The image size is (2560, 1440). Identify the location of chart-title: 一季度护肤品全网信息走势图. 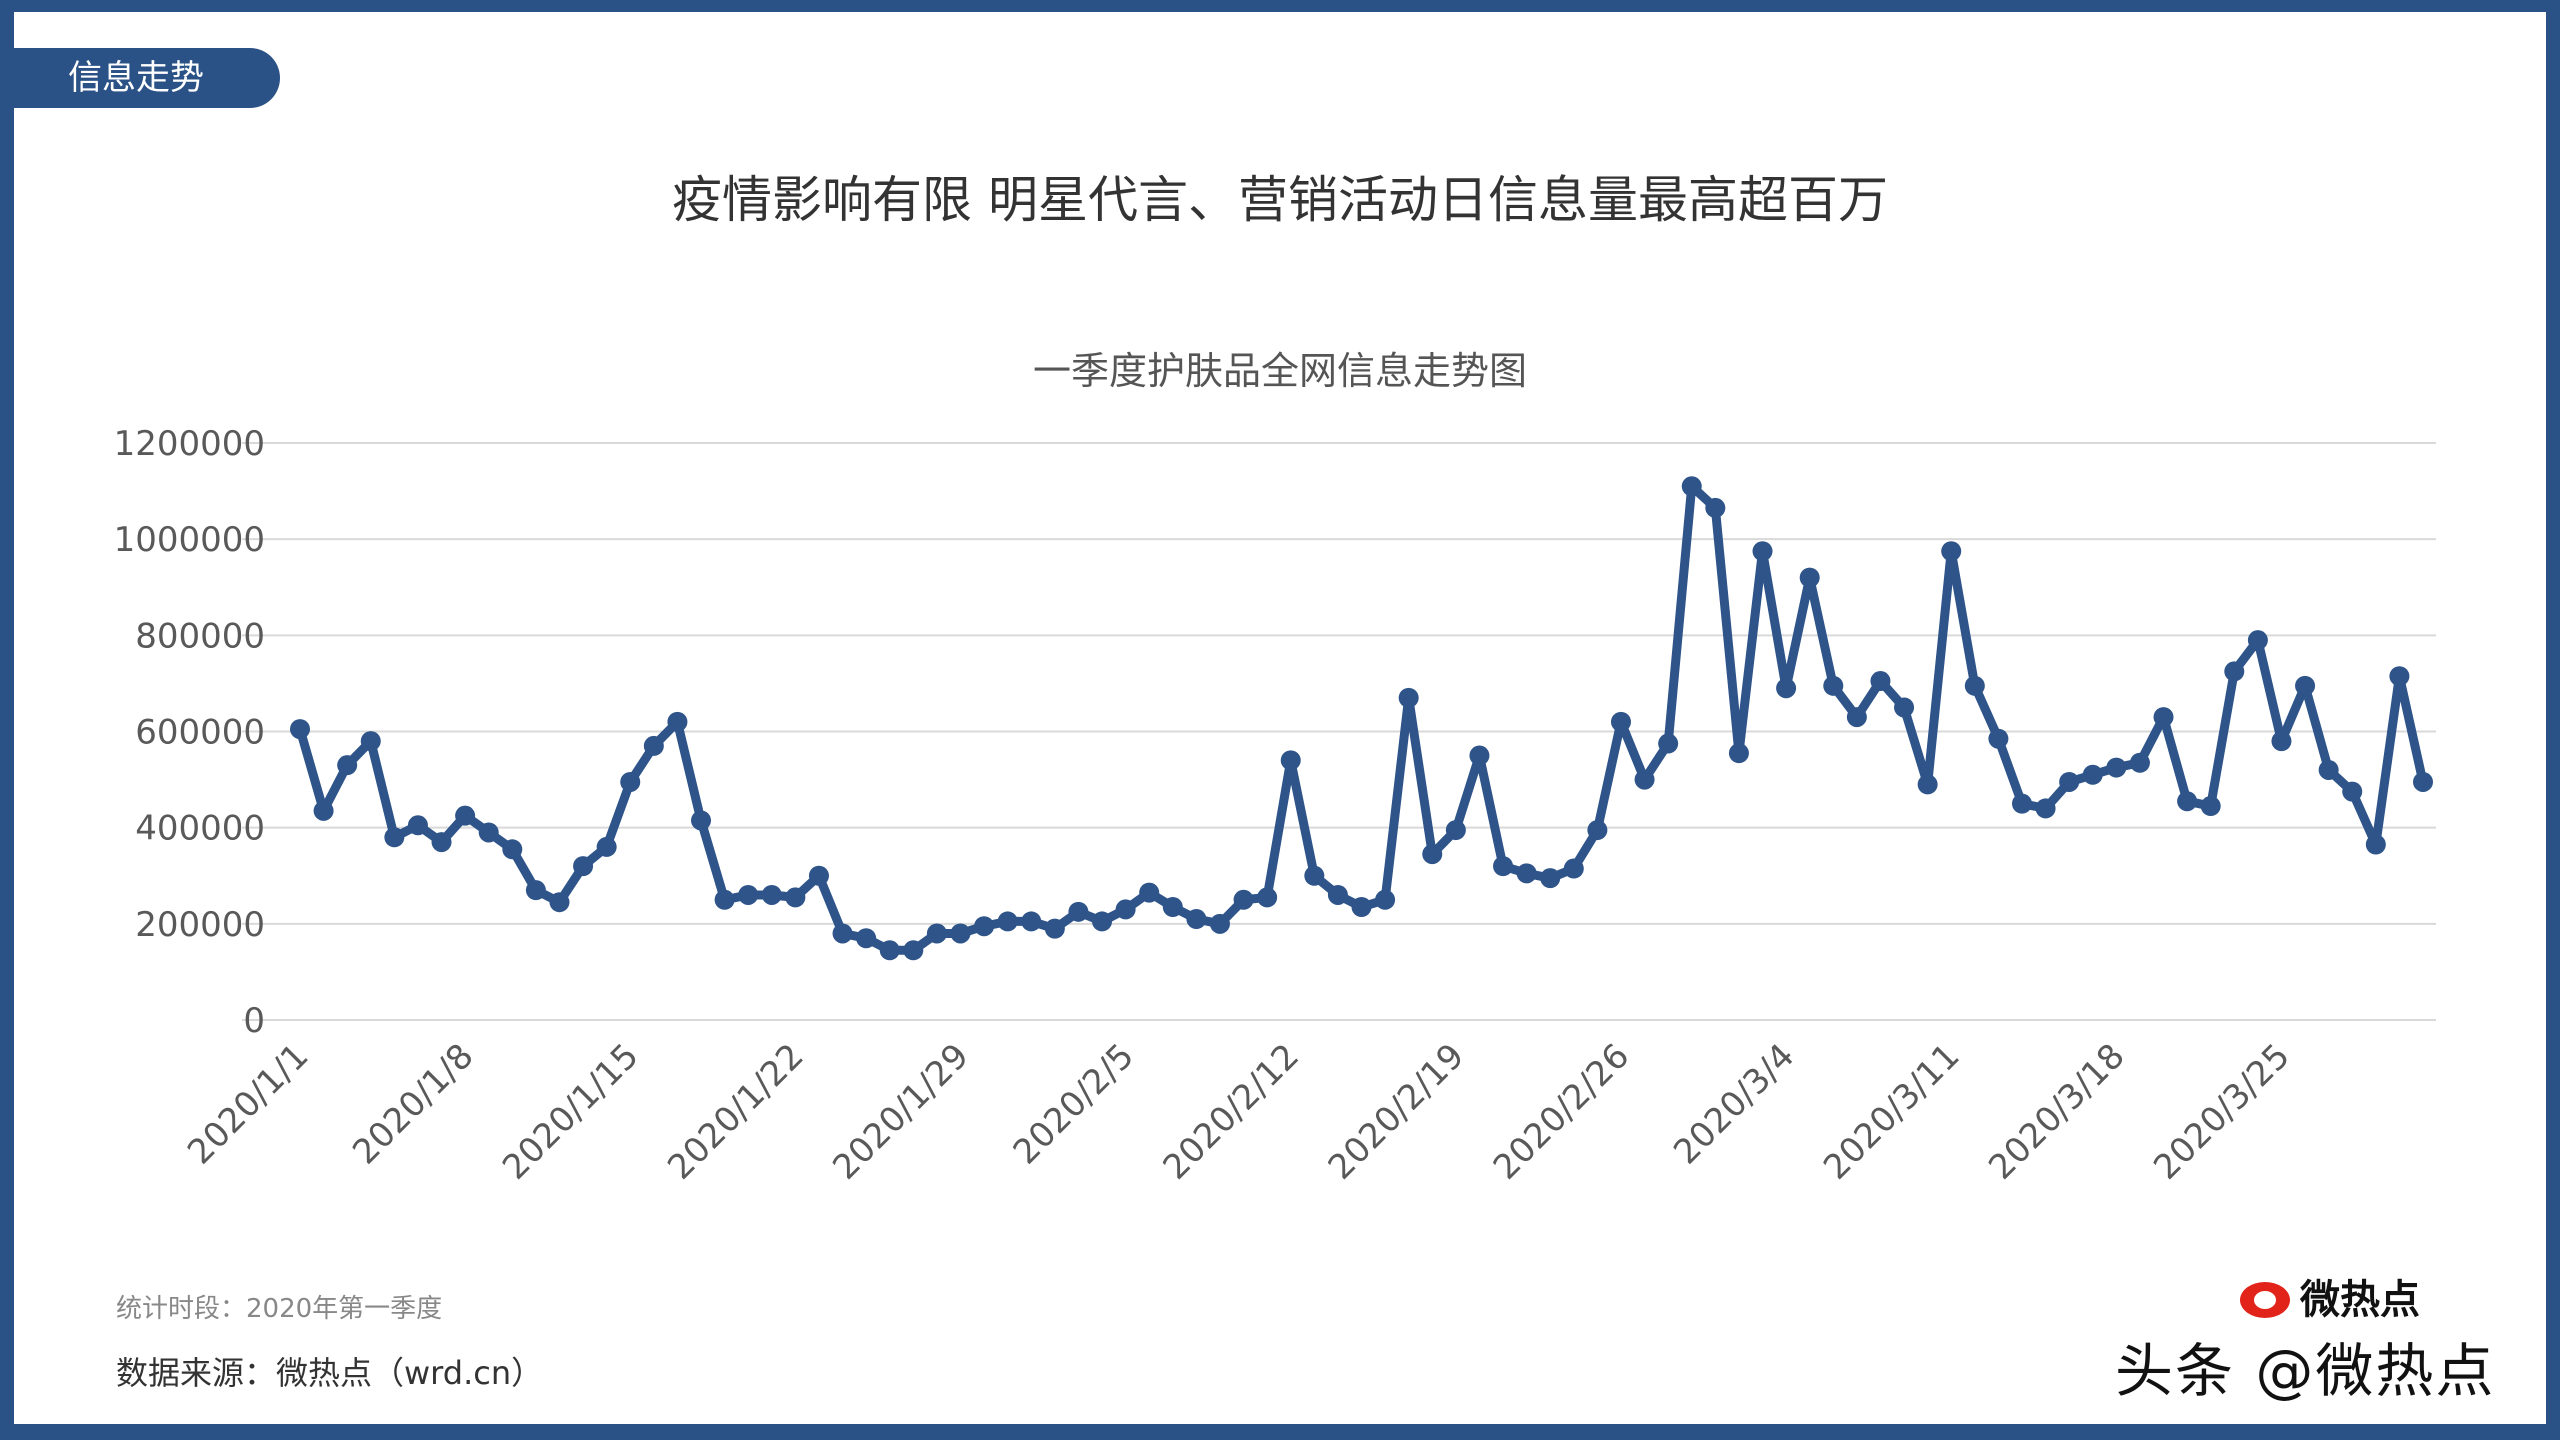
(1279, 371).